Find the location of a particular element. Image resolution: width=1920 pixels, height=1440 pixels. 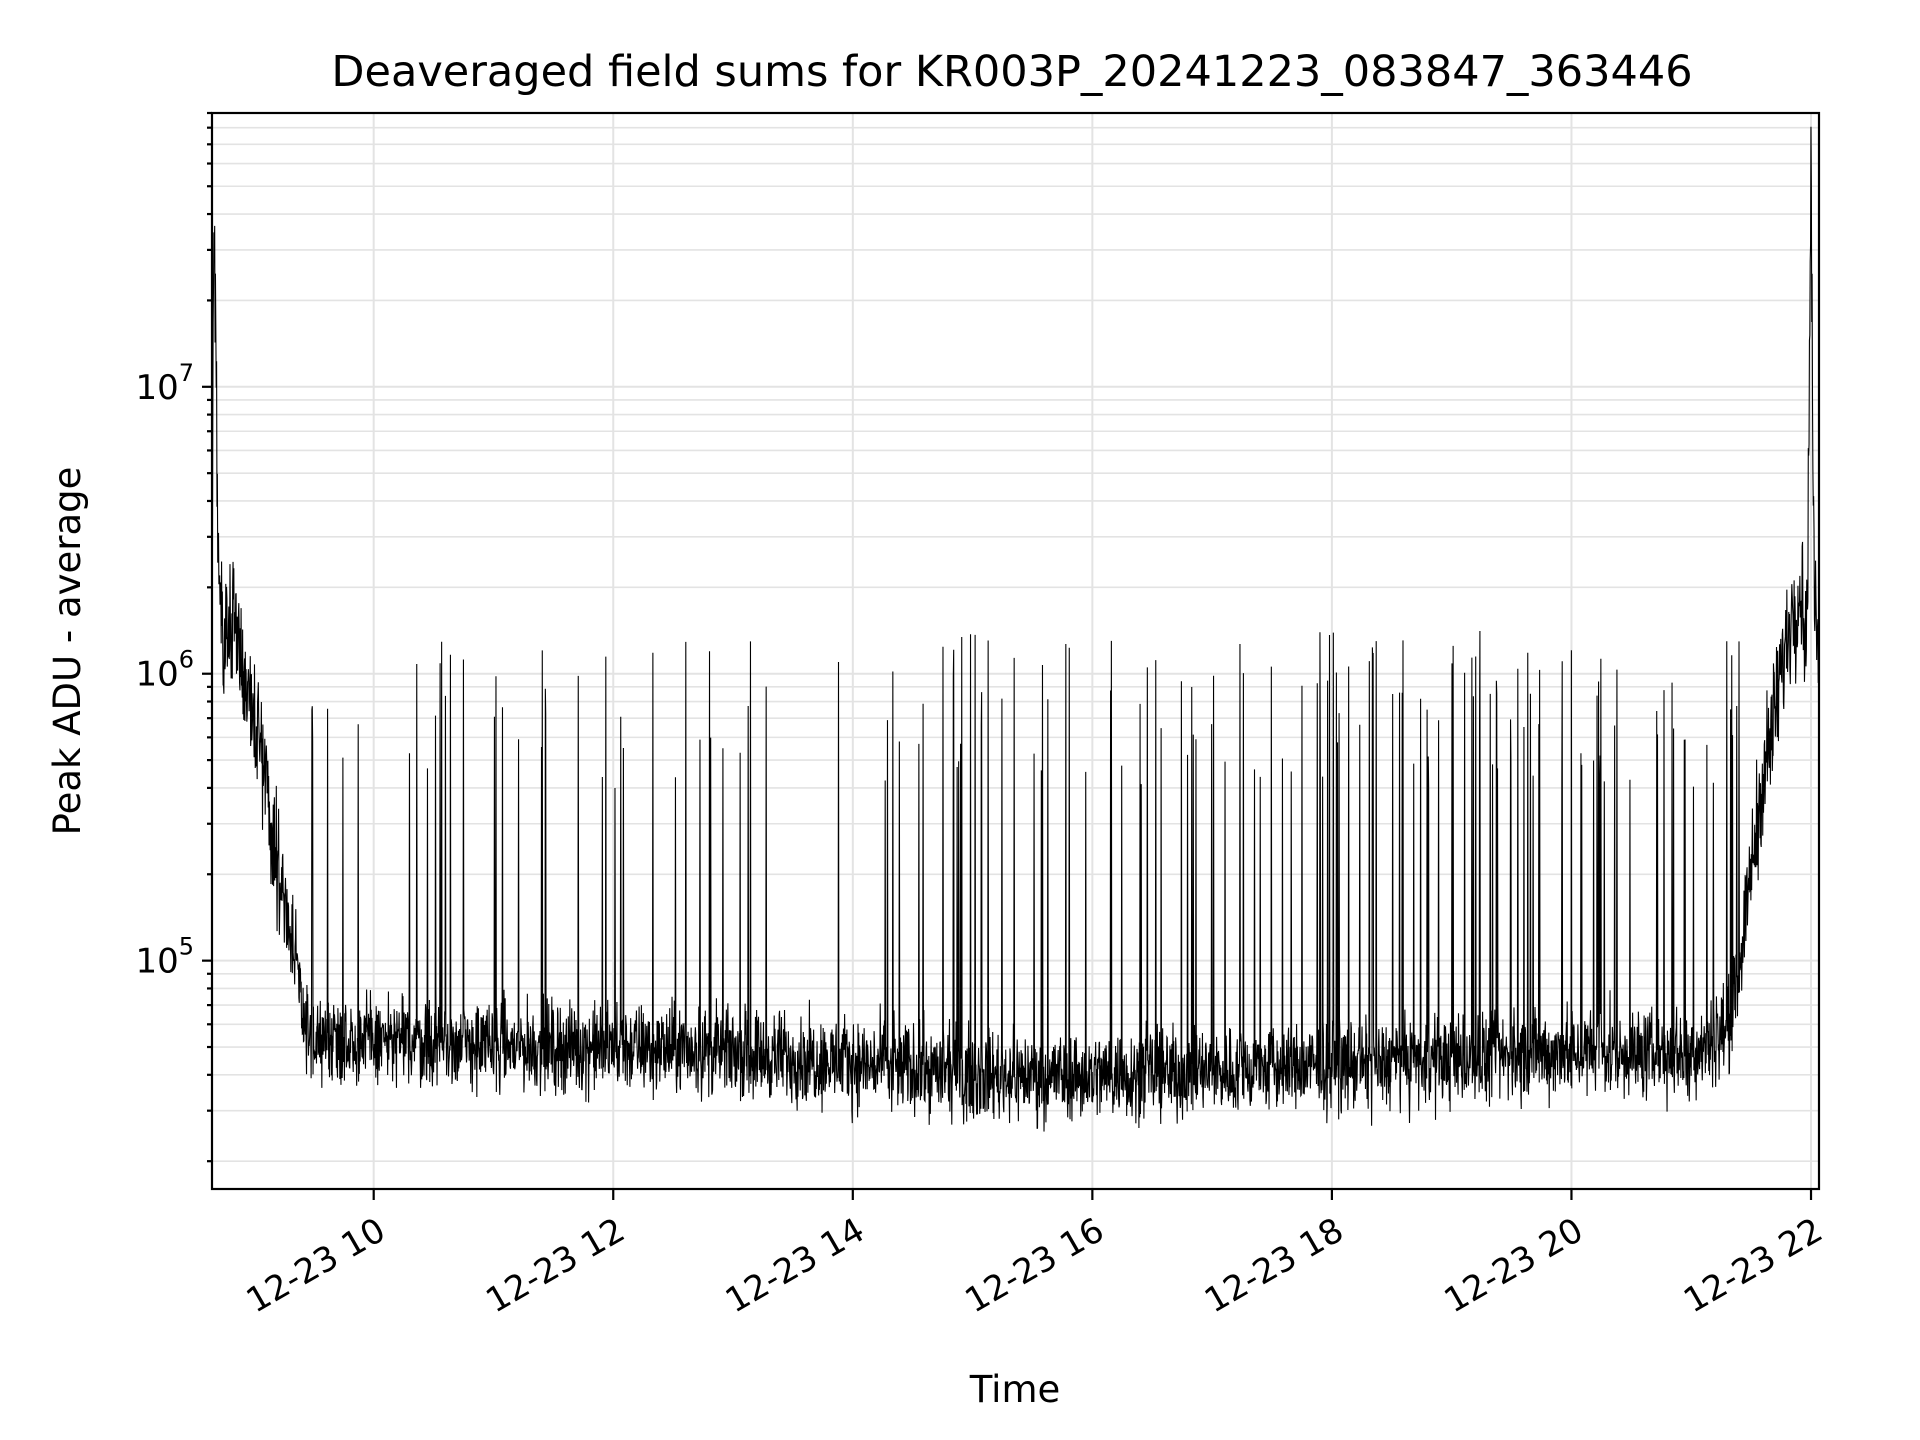

x-tick-label: 12-23 14 is located at coordinates (795, 1265).